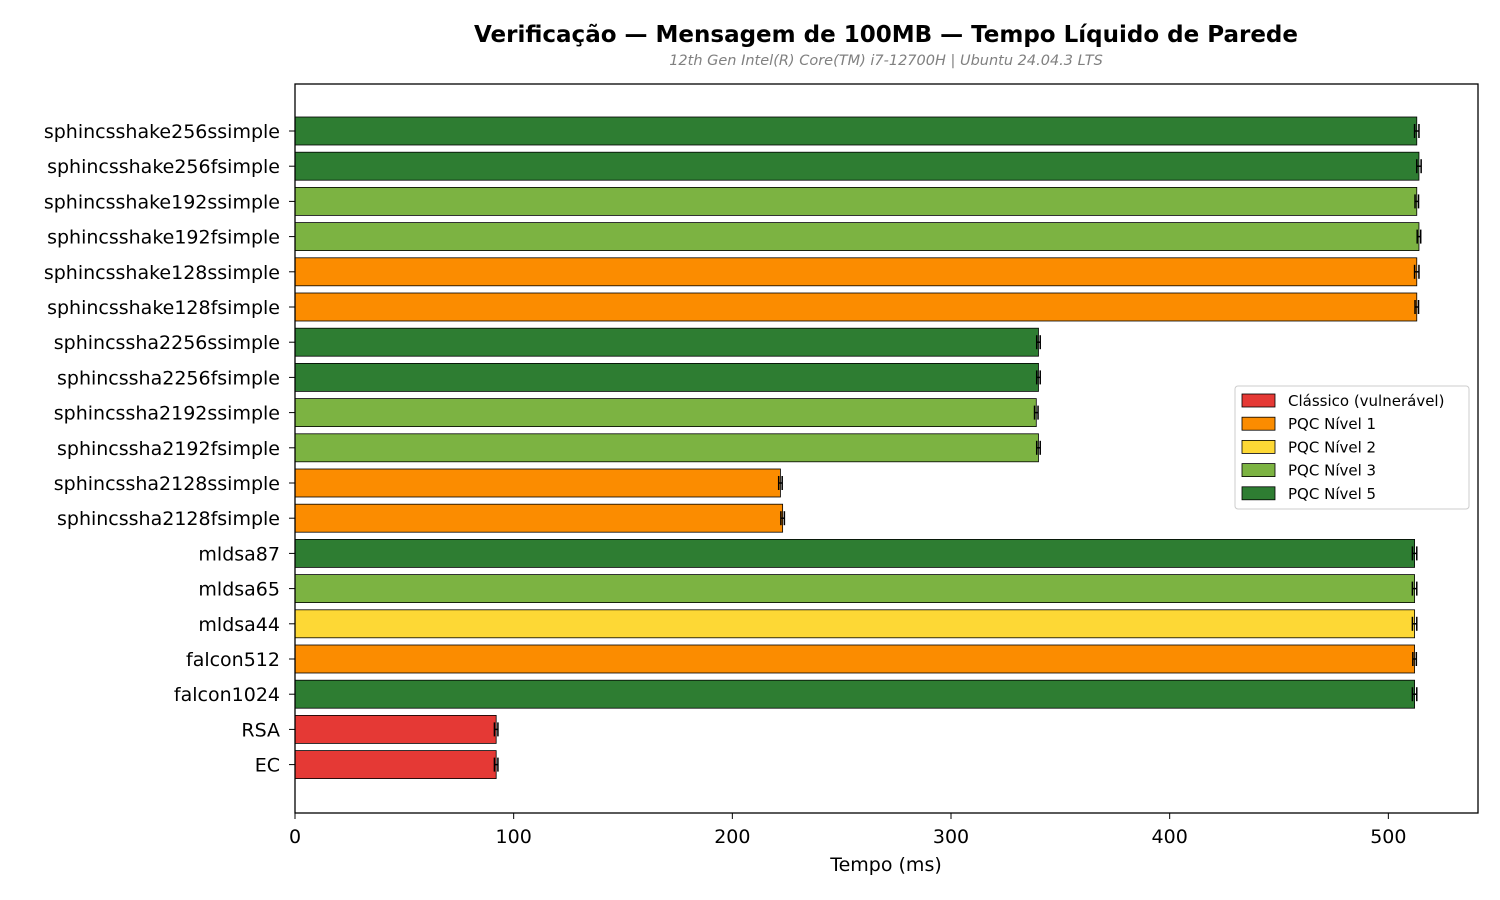  I want to click on bar-falcon1024, so click(854, 694).